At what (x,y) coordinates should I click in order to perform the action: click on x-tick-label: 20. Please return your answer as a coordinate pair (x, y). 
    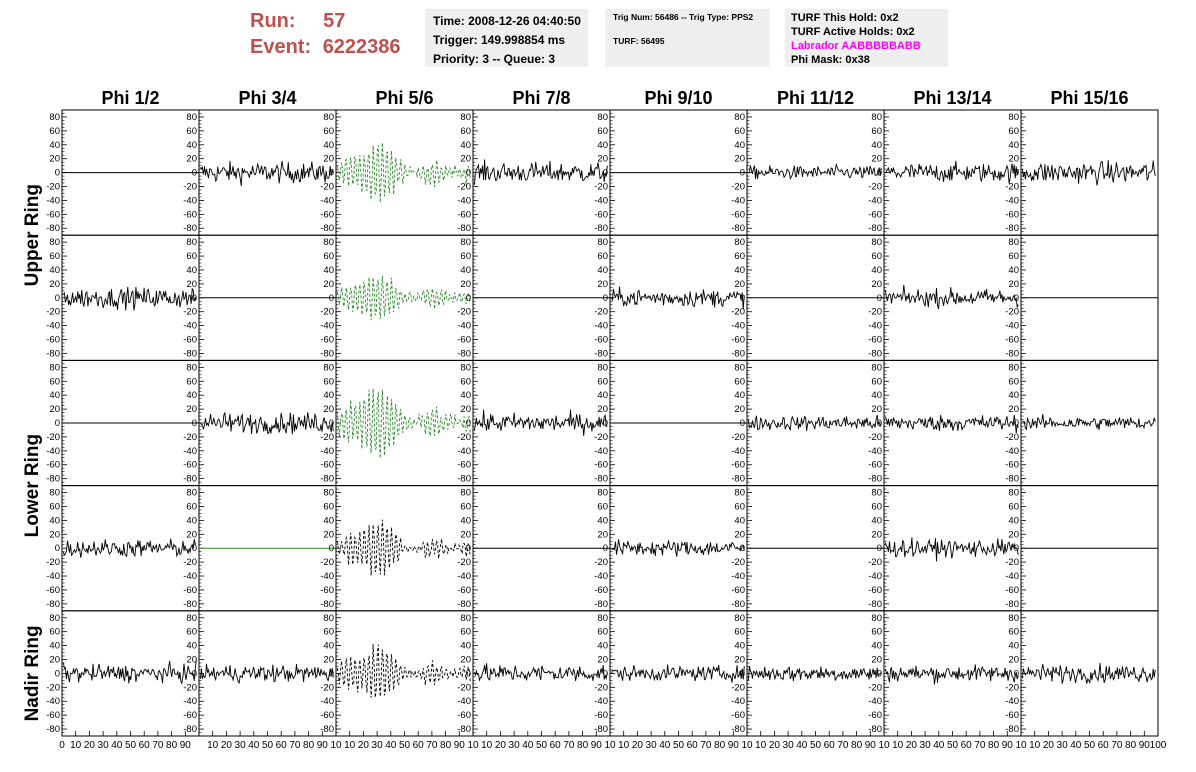
    Looking at the image, I should click on (364, 745).